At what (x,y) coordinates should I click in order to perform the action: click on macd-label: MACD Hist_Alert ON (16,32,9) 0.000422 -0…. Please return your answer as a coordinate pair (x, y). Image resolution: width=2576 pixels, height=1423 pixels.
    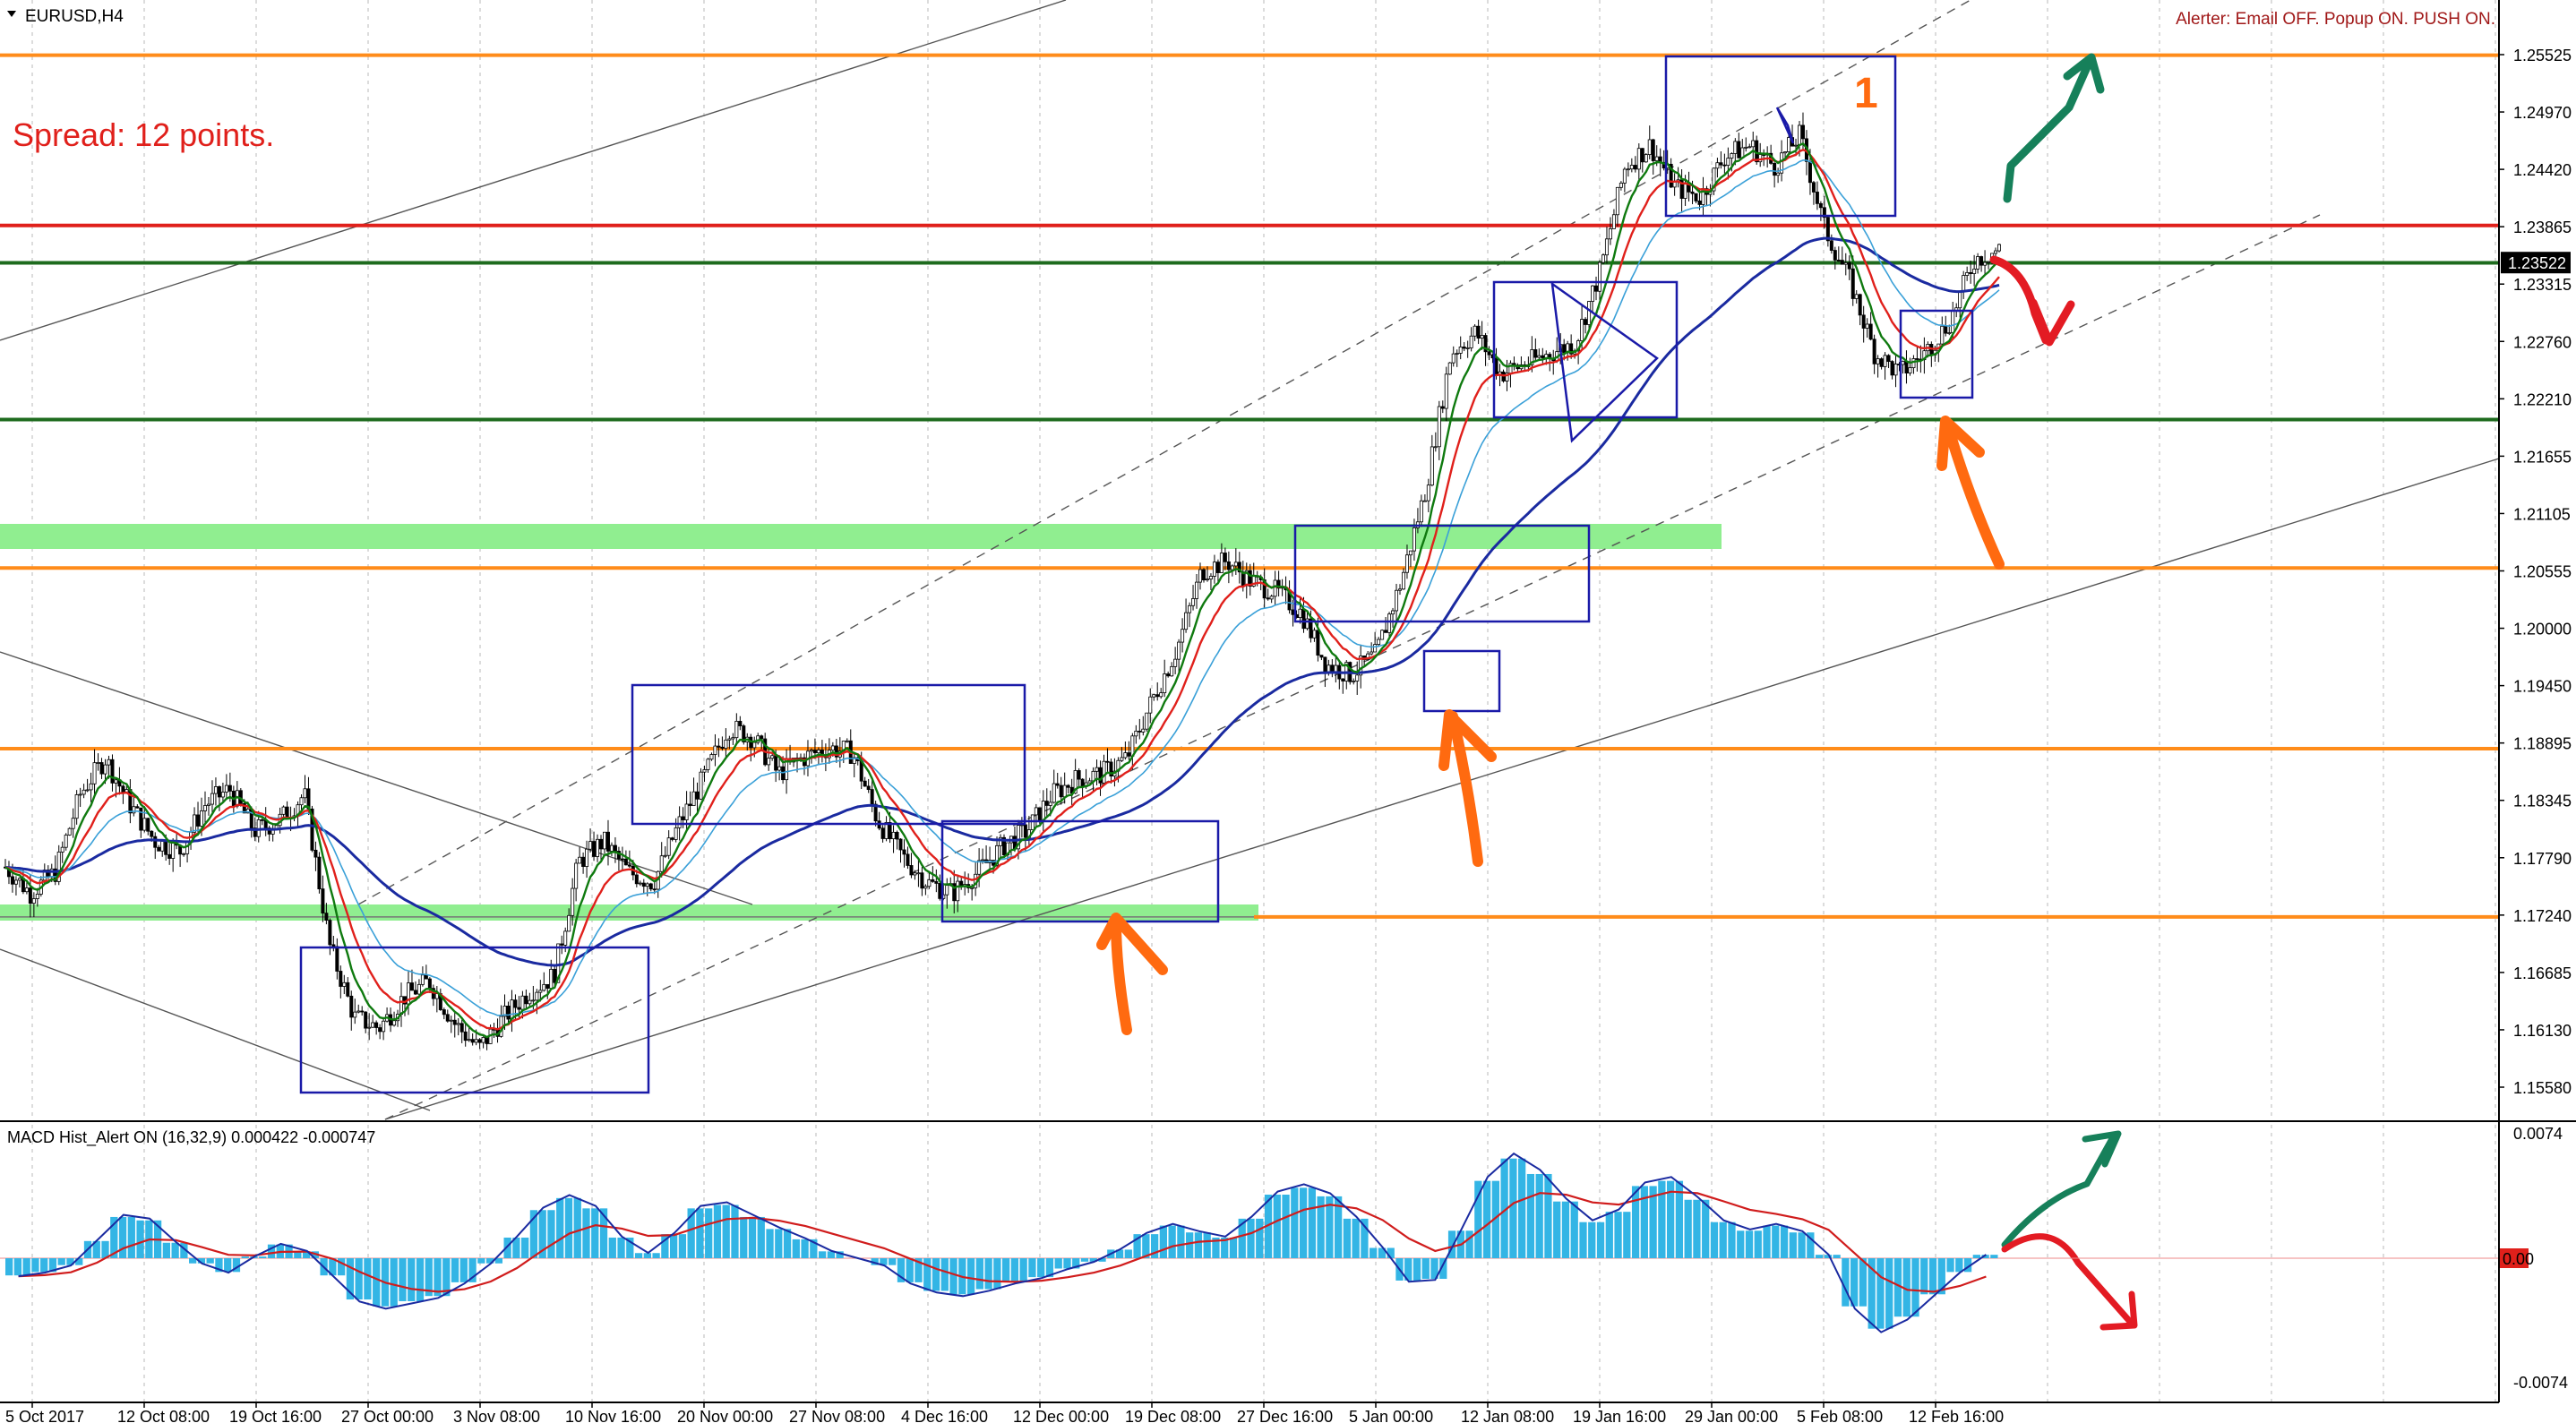
    Looking at the image, I should click on (191, 1137).